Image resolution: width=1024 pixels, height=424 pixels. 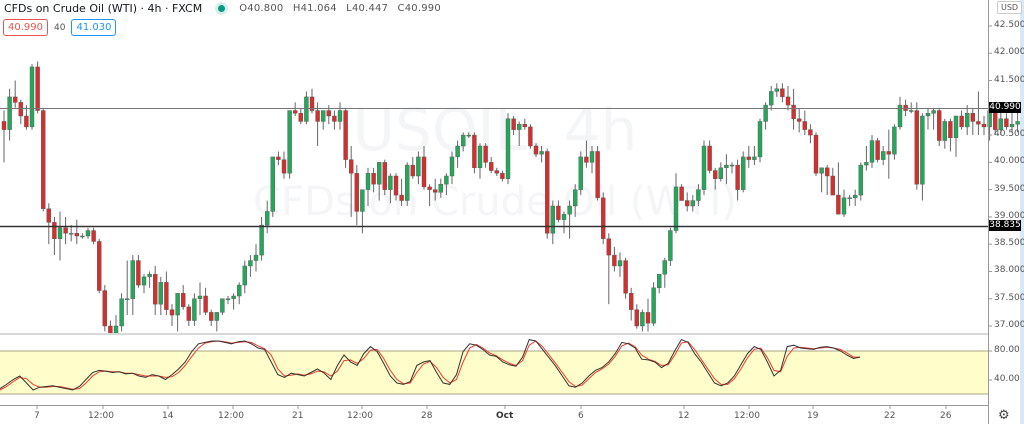 What do you see at coordinates (494, 334) in the screenshot?
I see `pane-separator` at bounding box center [494, 334].